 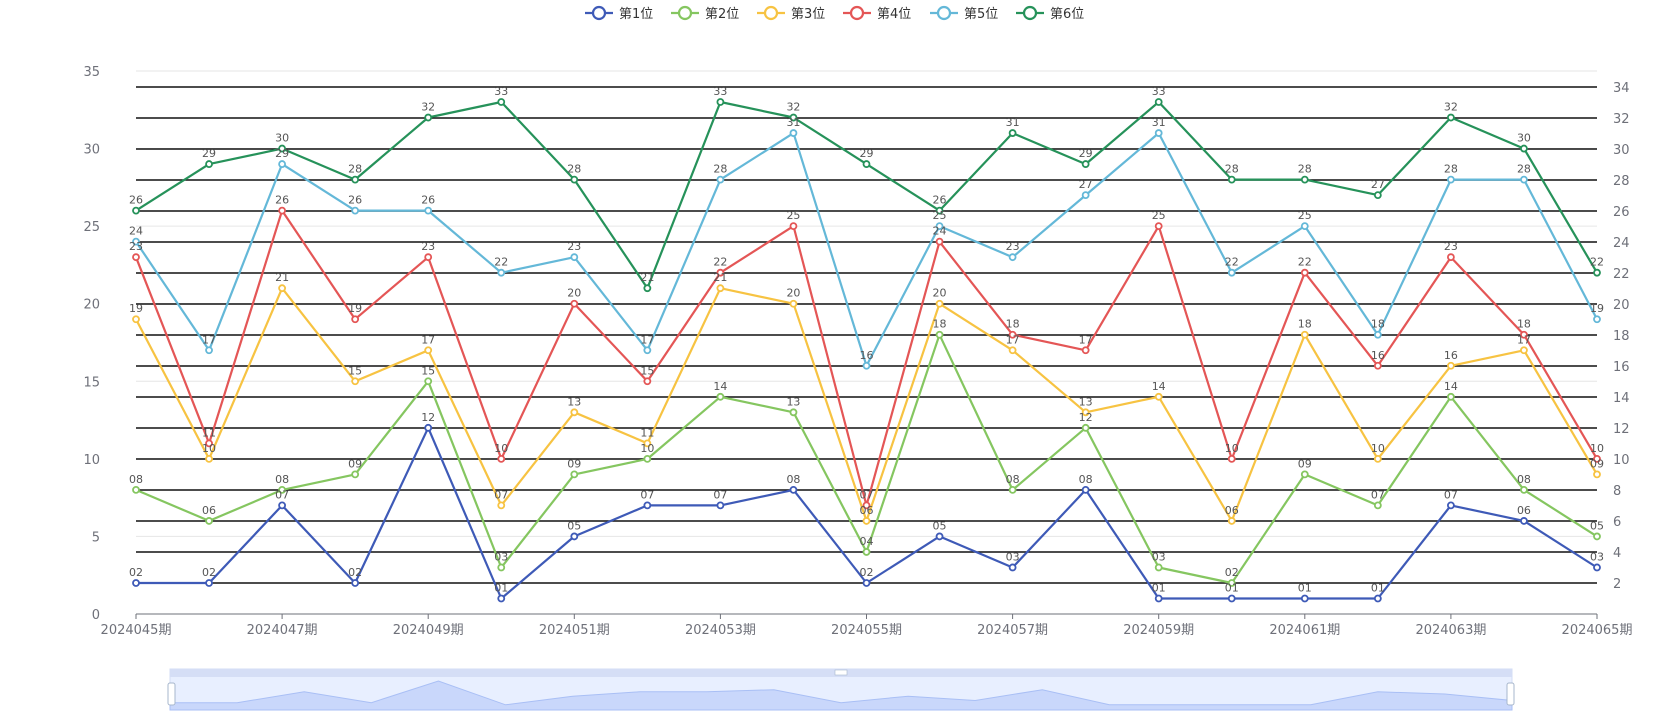 What do you see at coordinates (705, 13) in the screenshot?
I see `legend-item-2: 第2位` at bounding box center [705, 13].